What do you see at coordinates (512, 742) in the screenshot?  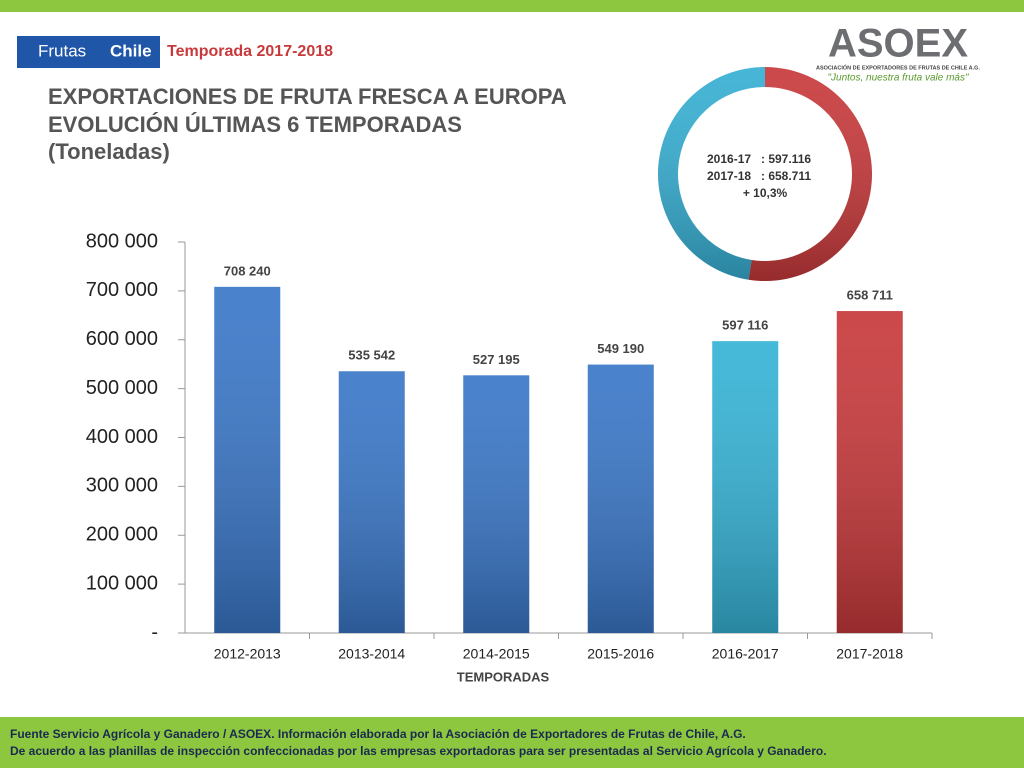 I see `footer-band` at bounding box center [512, 742].